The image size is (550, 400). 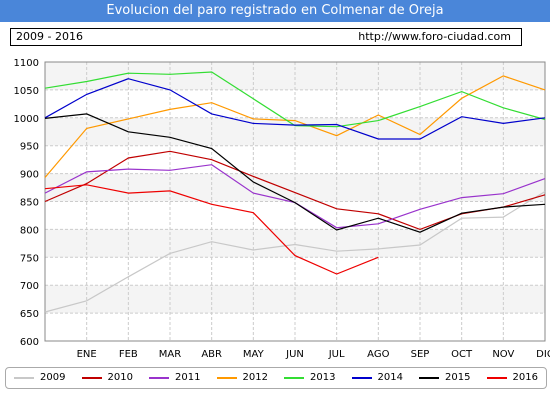 I want to click on y-tick-label: 1000, so click(x=26, y=119).